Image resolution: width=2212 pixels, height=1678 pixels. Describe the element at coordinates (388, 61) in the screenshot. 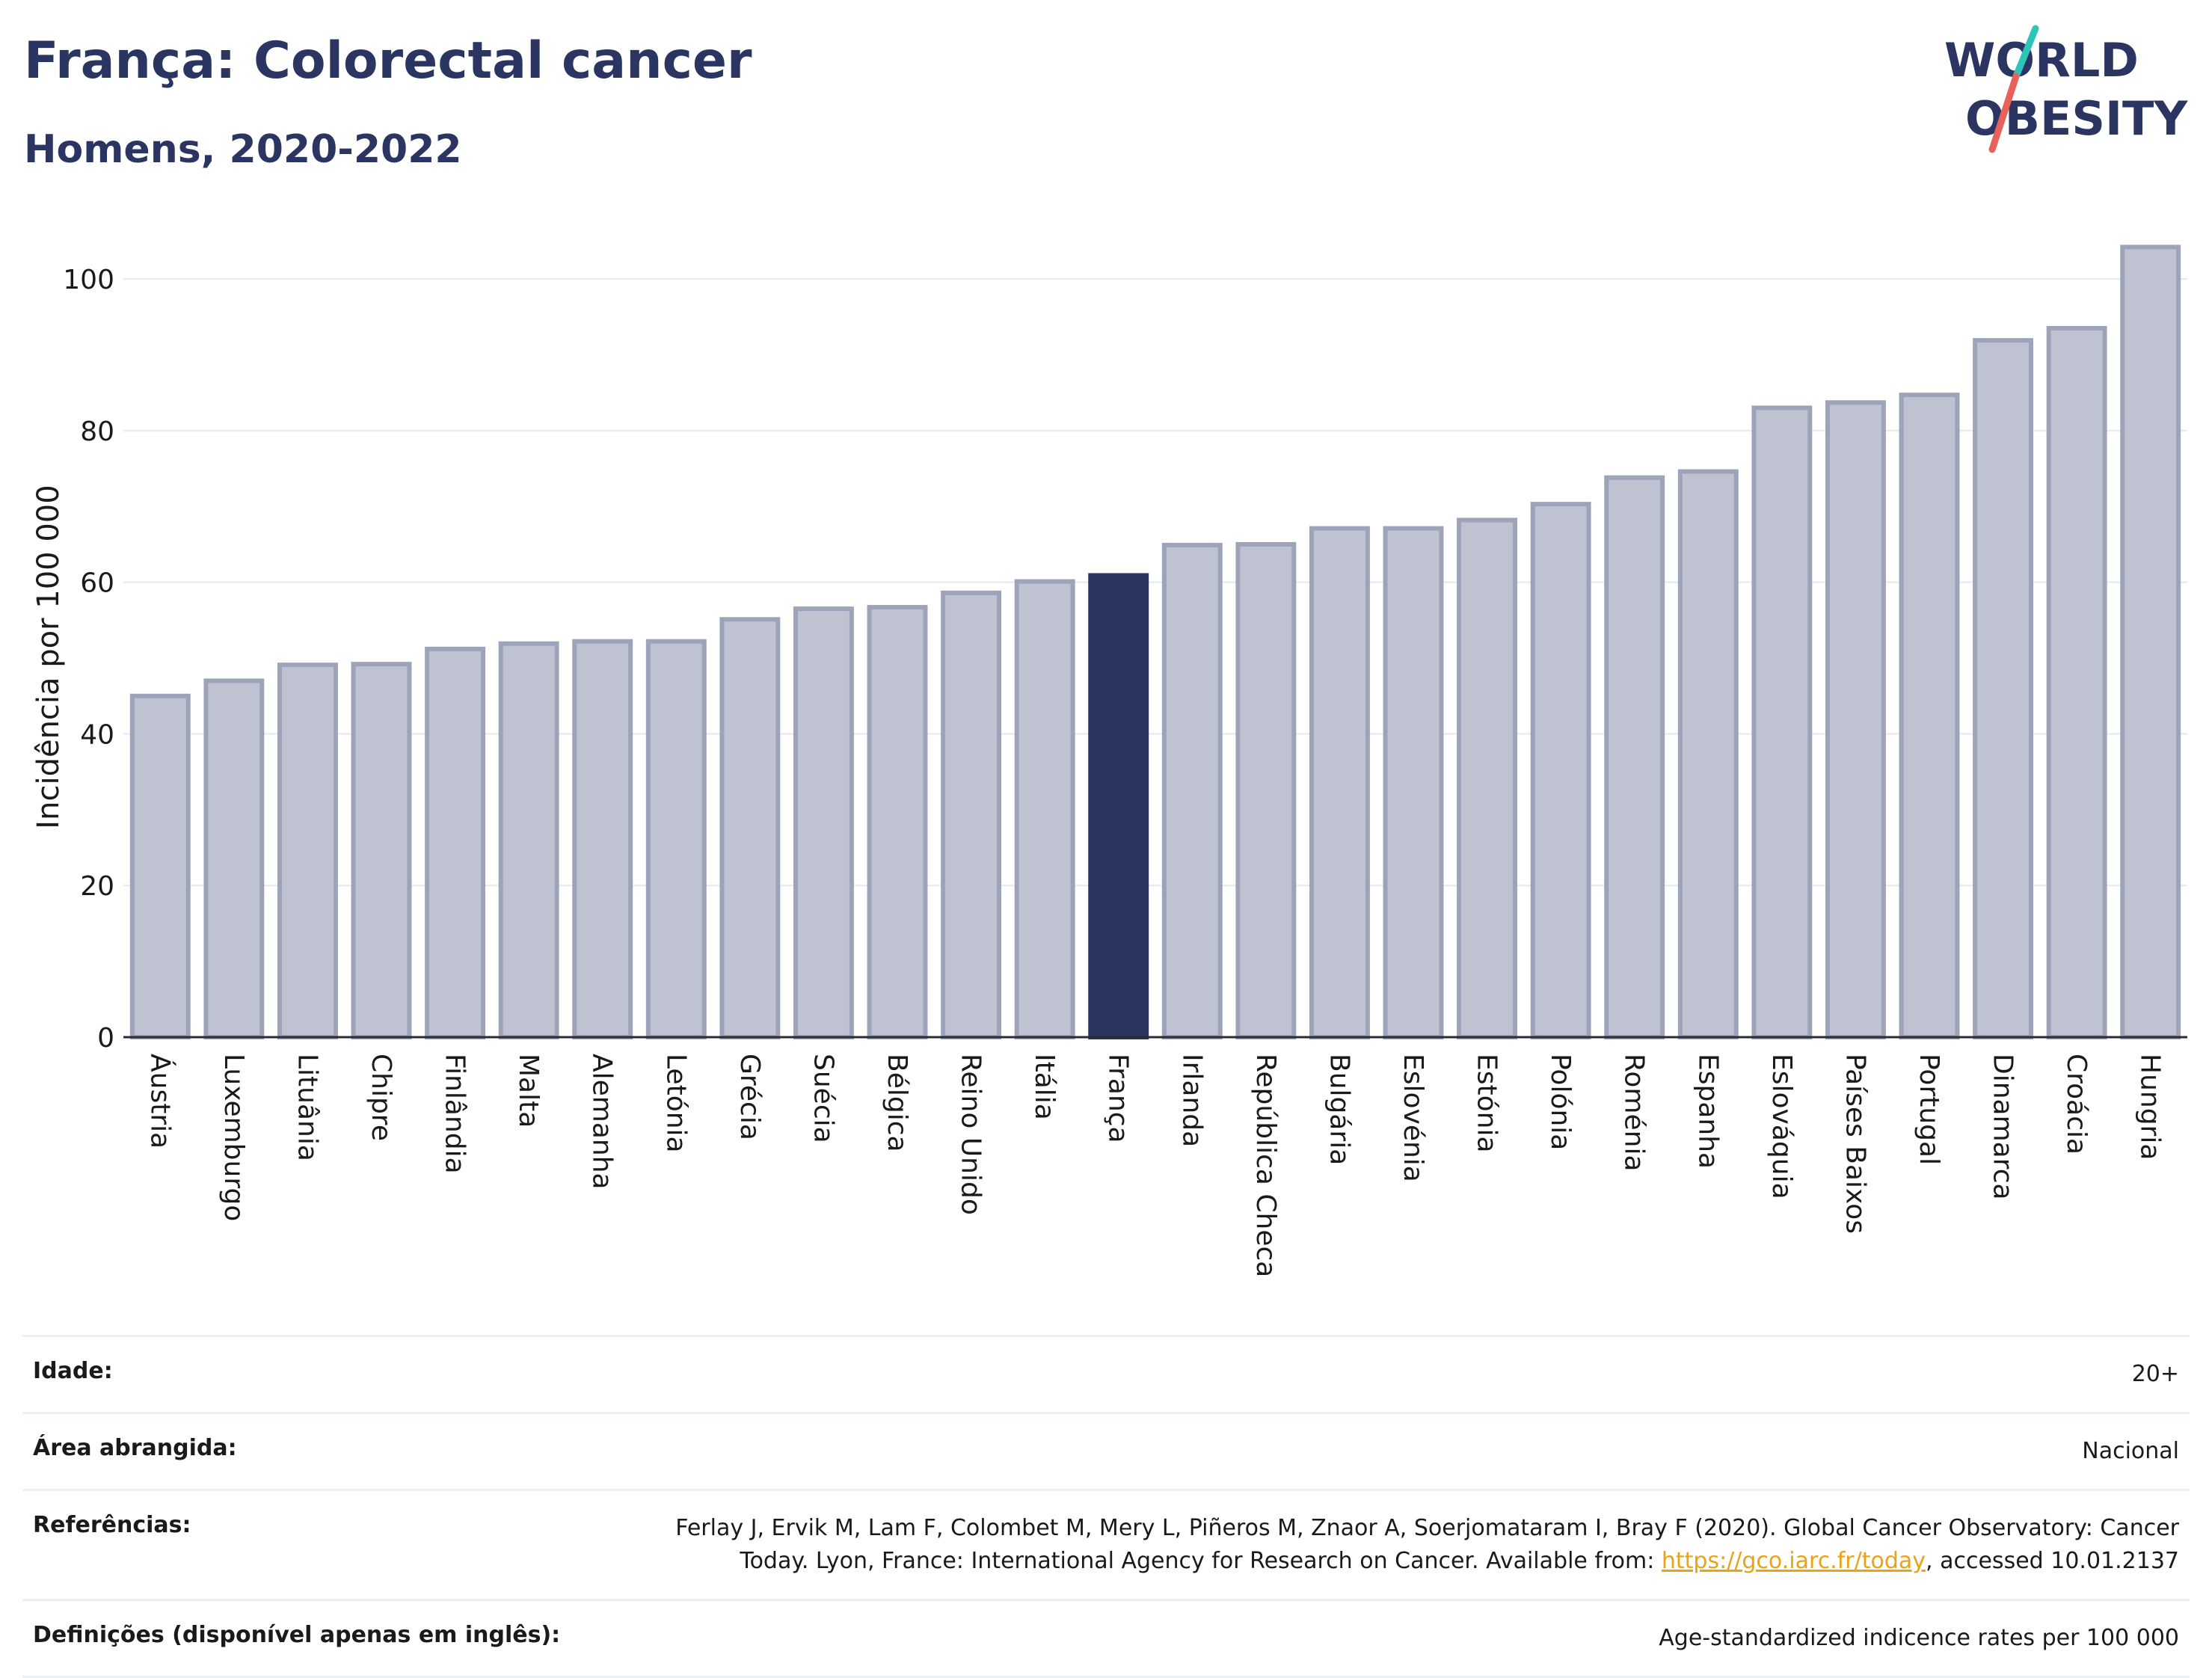

I see `page-title: França: Colorectal cancer` at that location.